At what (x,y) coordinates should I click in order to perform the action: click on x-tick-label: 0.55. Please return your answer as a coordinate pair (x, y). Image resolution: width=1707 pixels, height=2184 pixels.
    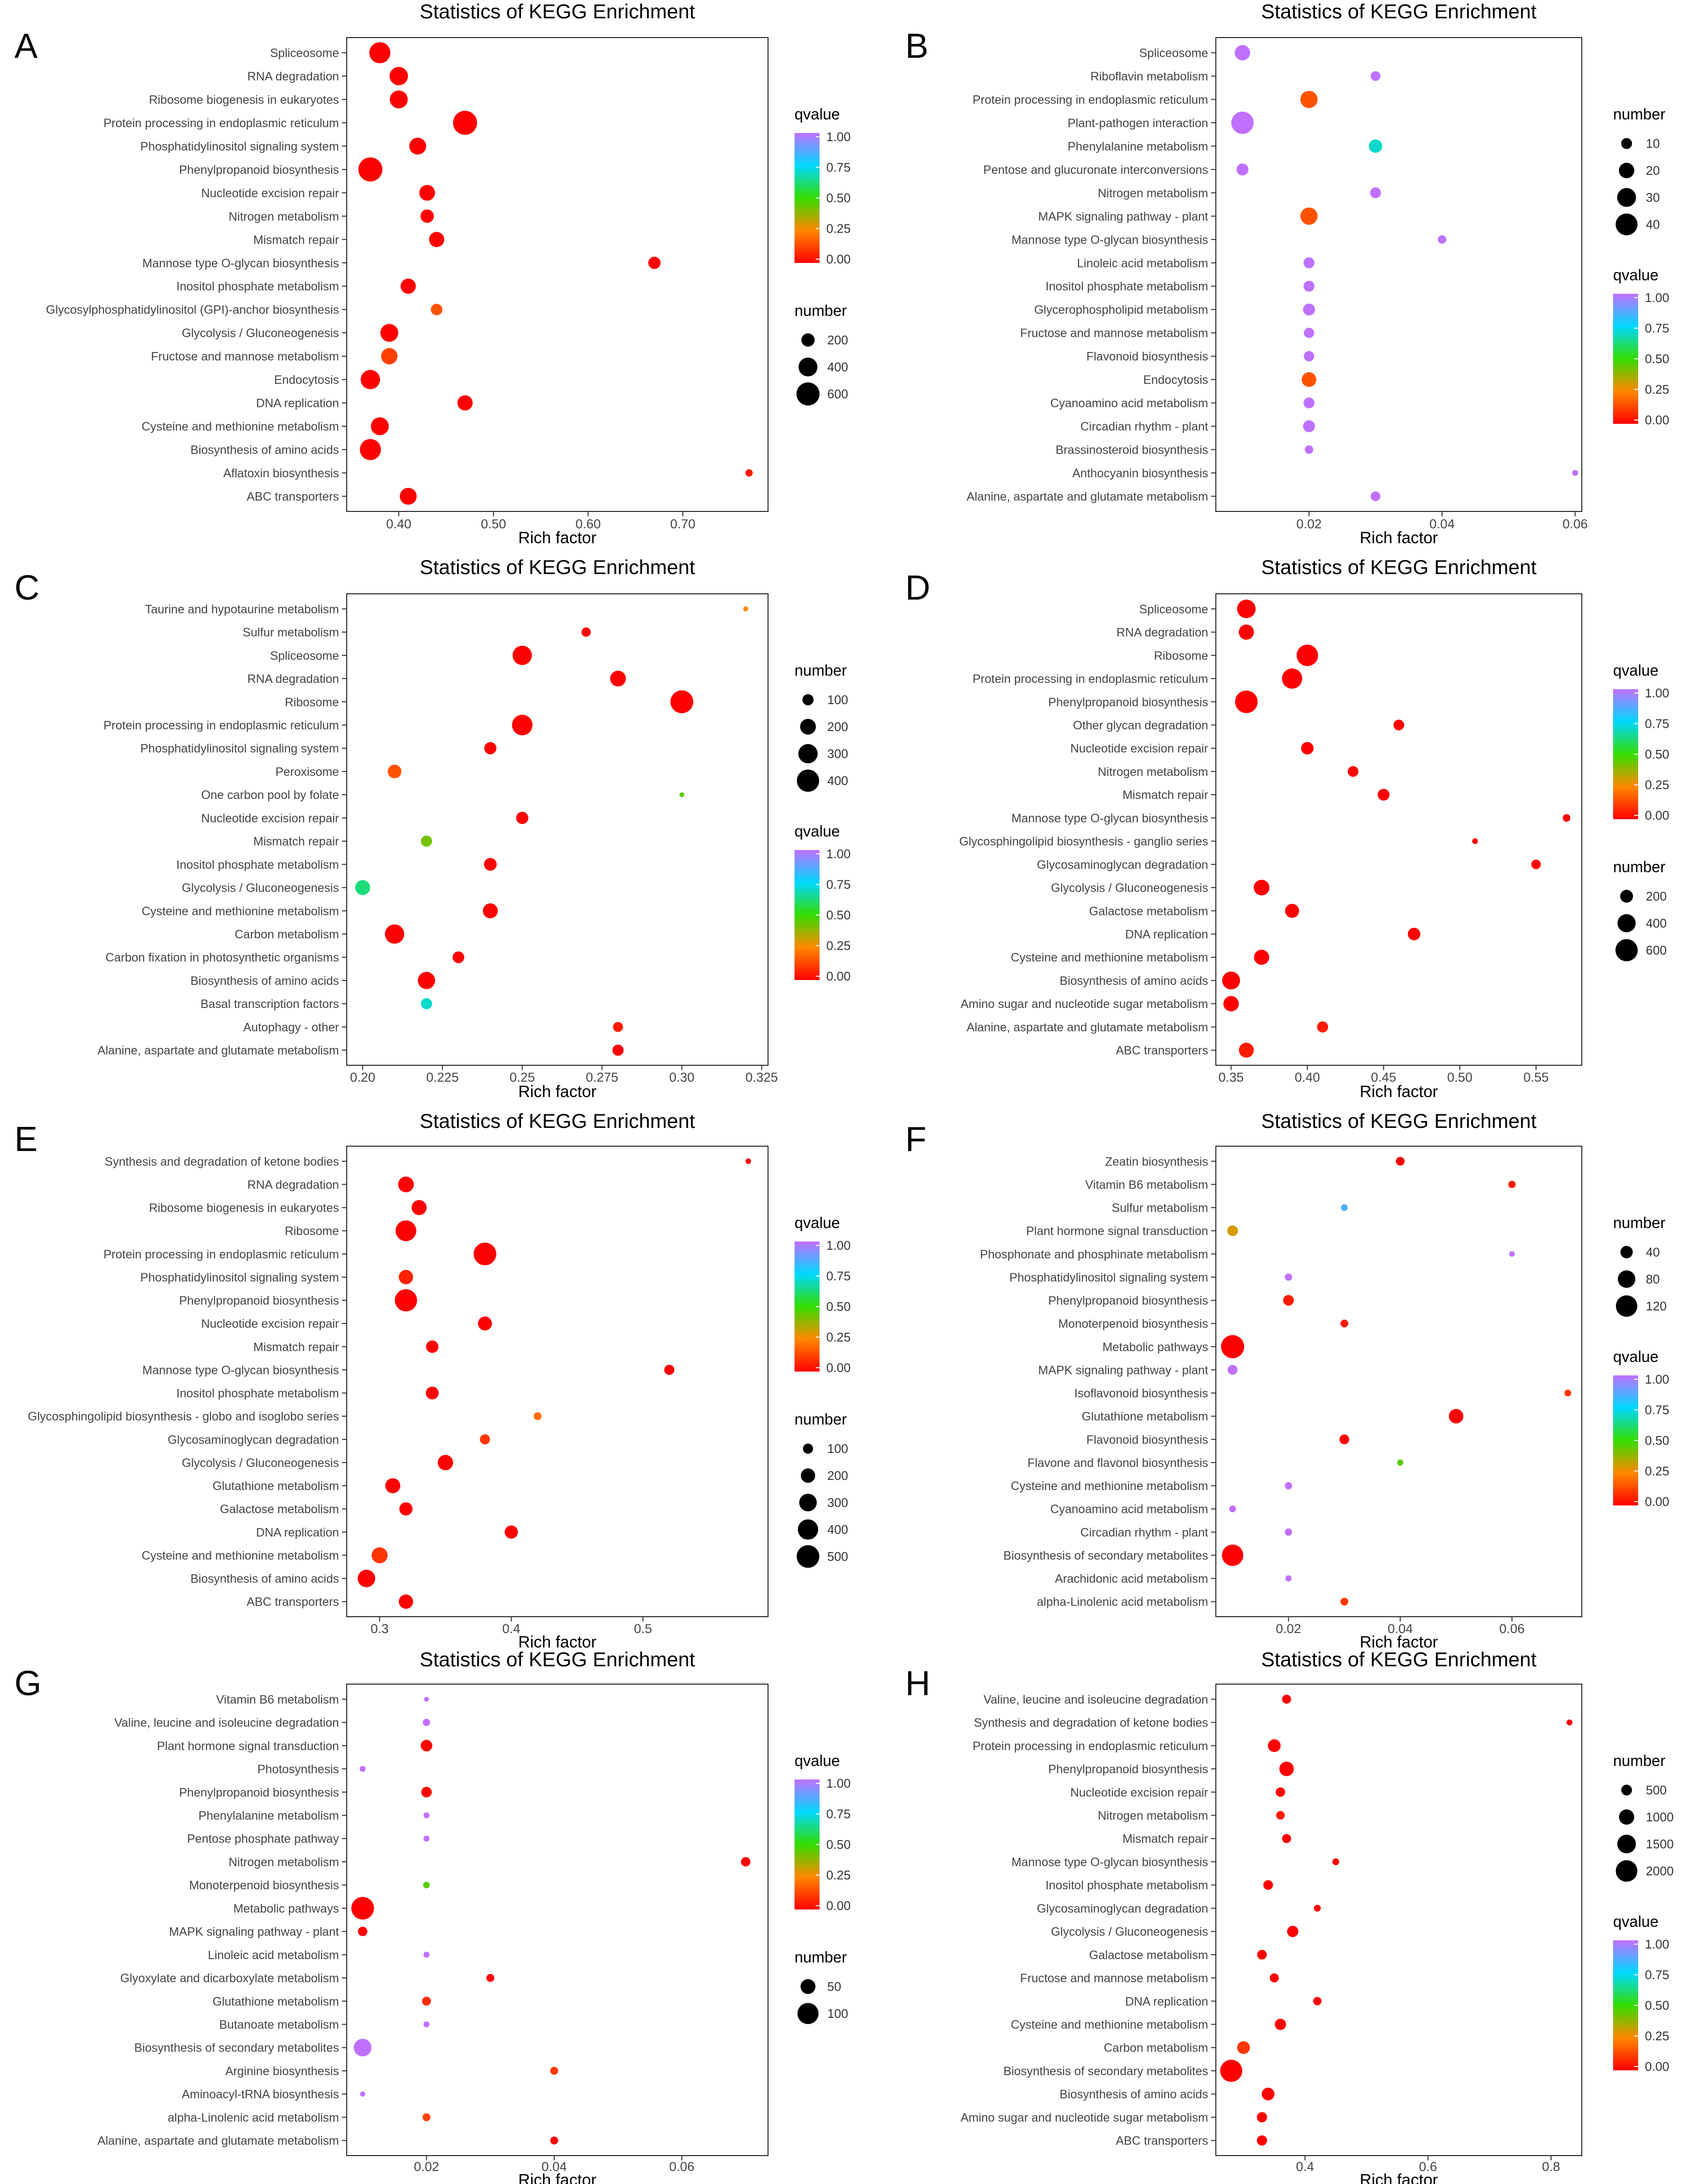
    Looking at the image, I should click on (1536, 1077).